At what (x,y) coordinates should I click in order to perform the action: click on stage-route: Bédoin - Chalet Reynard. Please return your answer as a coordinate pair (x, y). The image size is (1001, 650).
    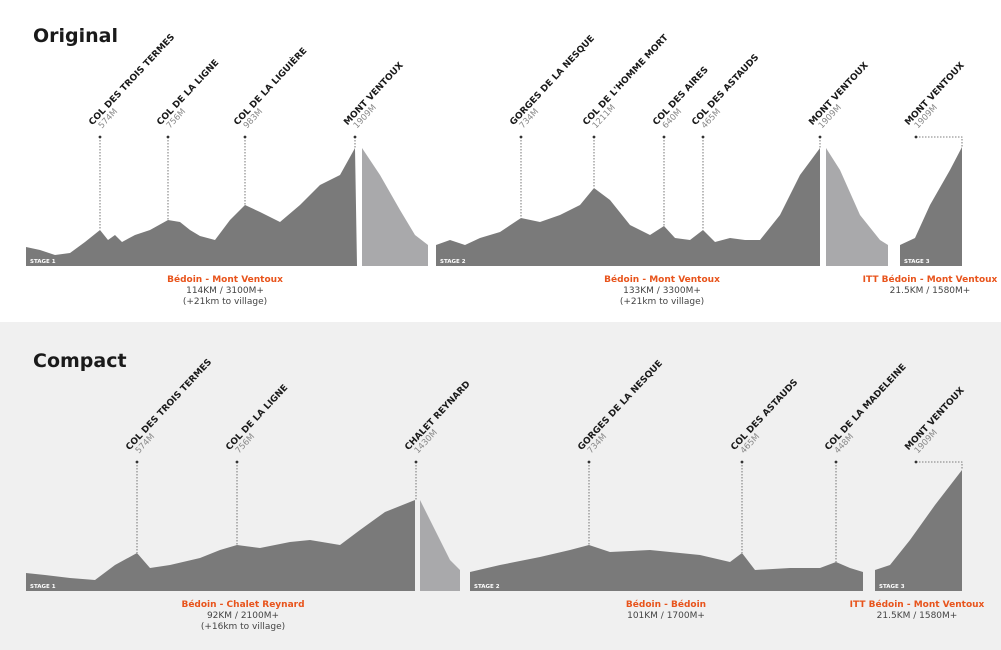
    Looking at the image, I should click on (242, 604).